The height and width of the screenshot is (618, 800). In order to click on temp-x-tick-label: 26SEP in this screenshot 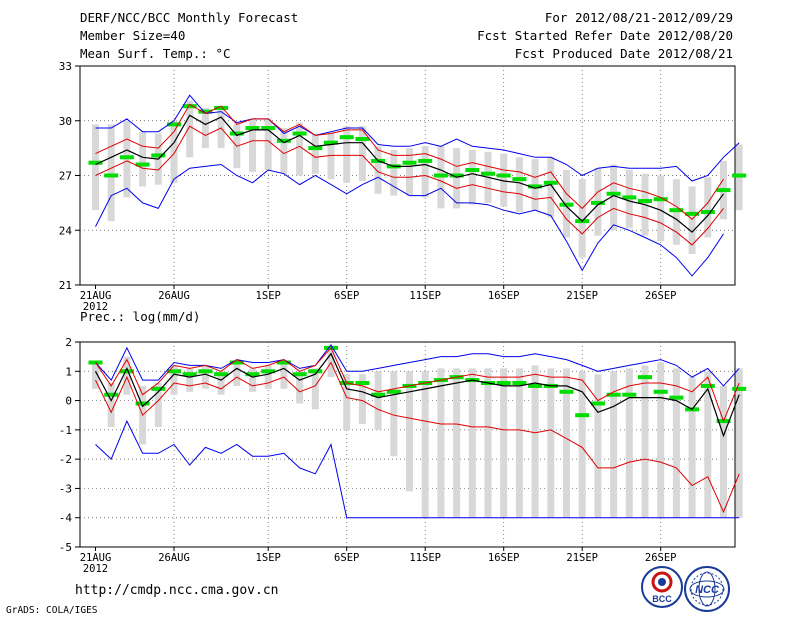, I will do `click(661, 296)`.